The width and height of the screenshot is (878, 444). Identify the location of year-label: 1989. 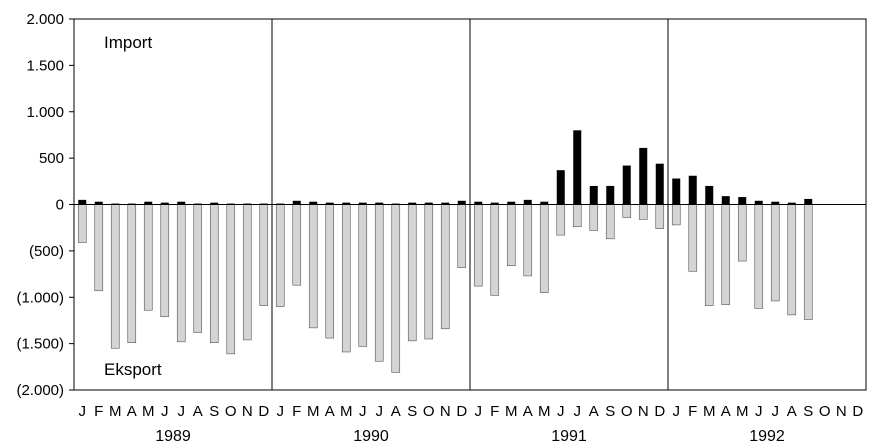
(173, 436).